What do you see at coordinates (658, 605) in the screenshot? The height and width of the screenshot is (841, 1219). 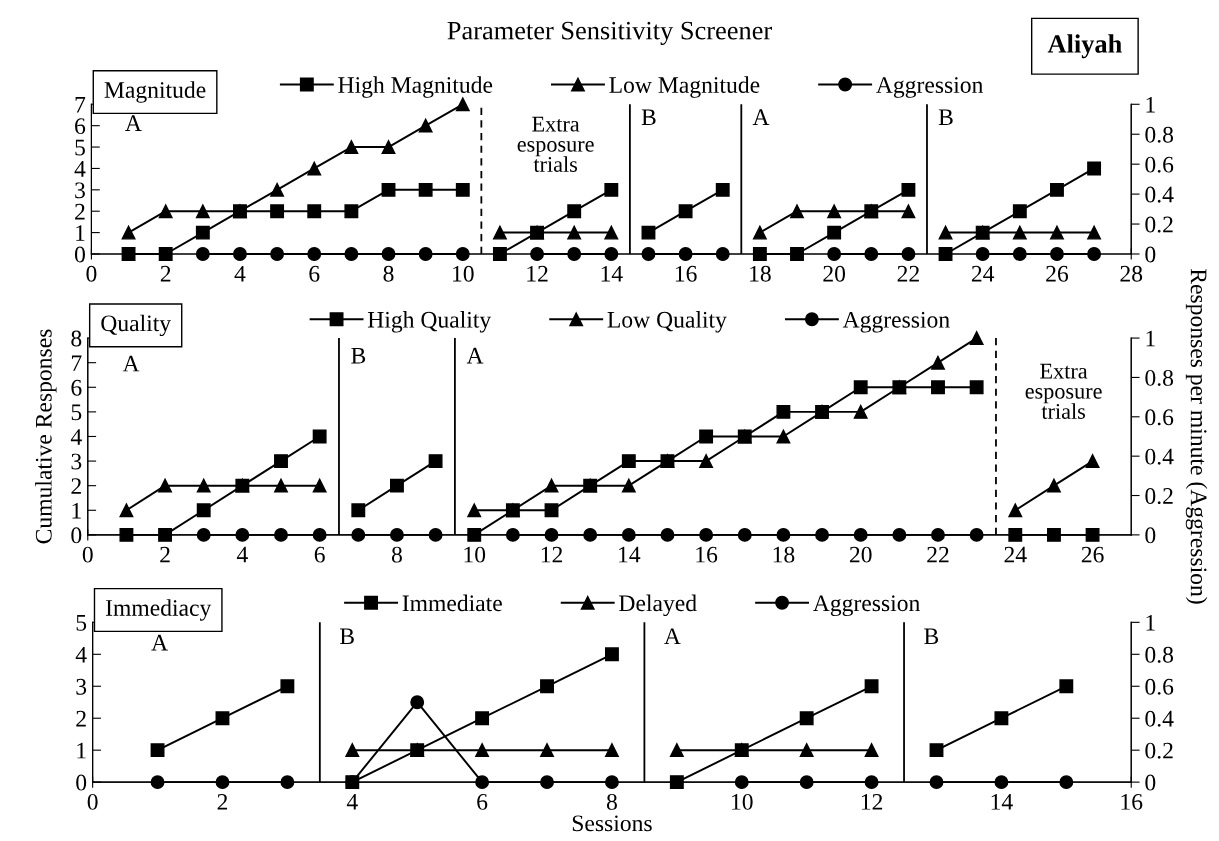 I see `legend-label: Delayed` at bounding box center [658, 605].